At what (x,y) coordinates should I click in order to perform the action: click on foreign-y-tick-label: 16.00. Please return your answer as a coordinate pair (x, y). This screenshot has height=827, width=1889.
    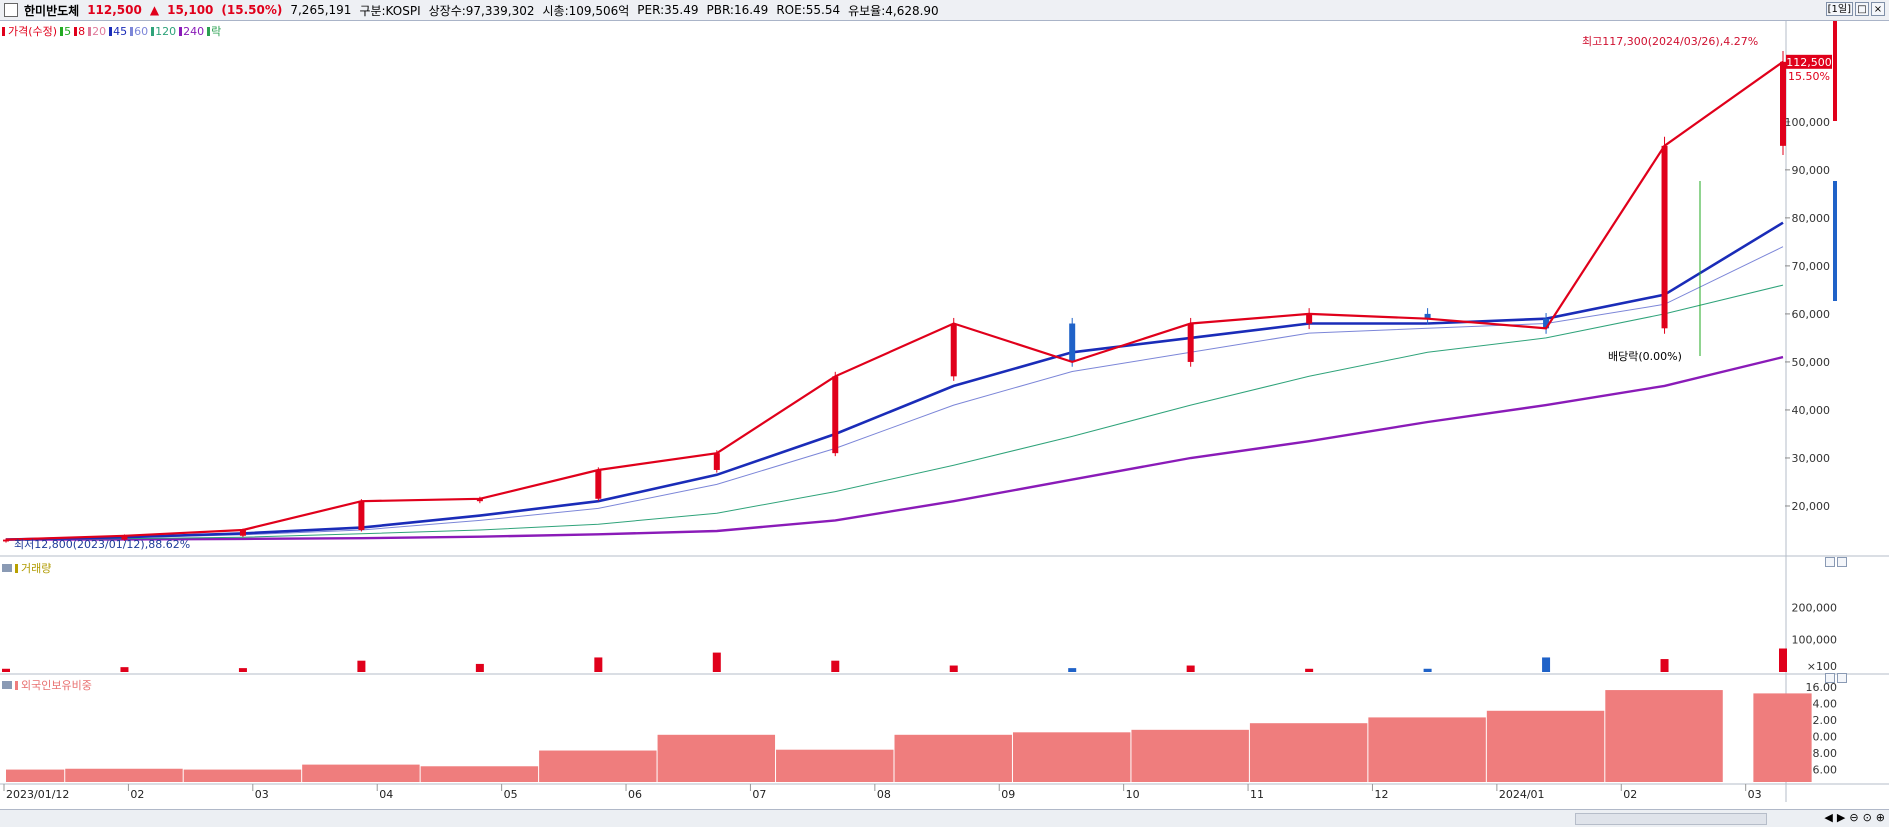
    Looking at the image, I should click on (1822, 687).